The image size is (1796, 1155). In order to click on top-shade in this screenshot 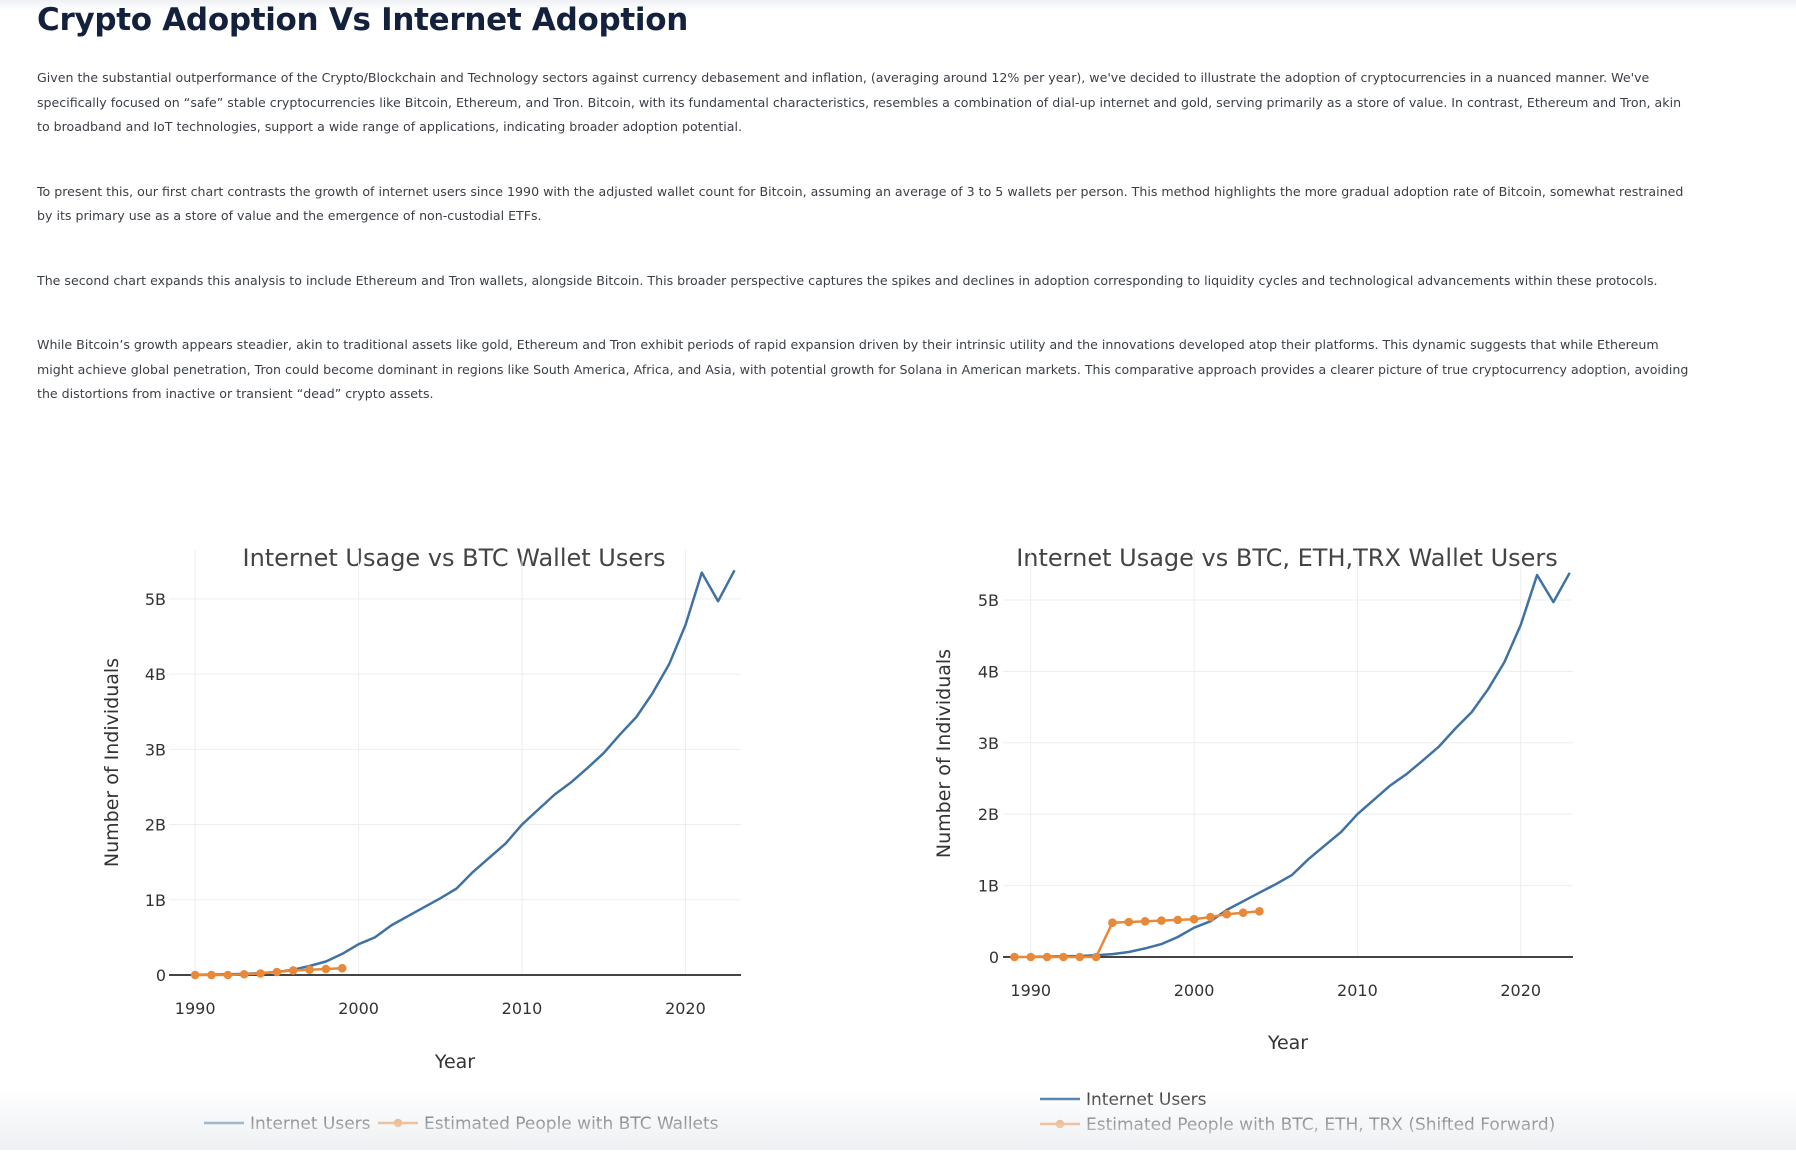, I will do `click(898, 5)`.